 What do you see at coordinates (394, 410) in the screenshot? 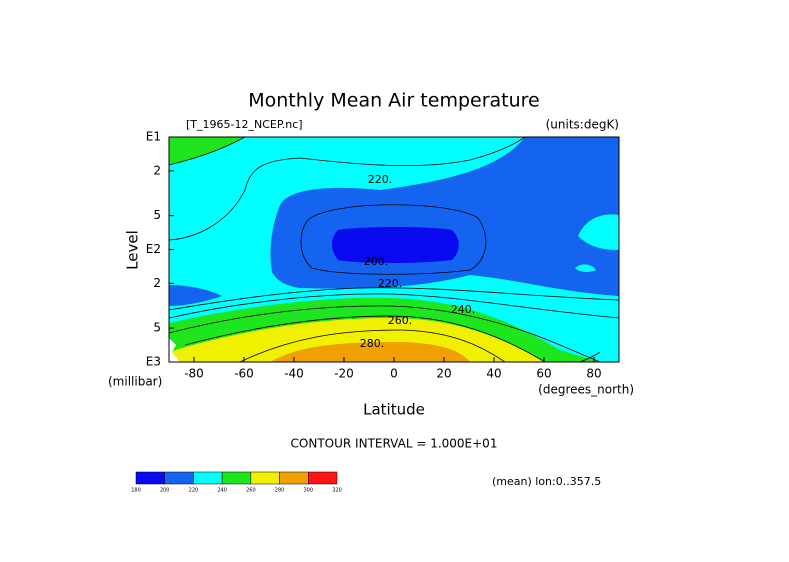
I see `x-axis-label: Latitude` at bounding box center [394, 410].